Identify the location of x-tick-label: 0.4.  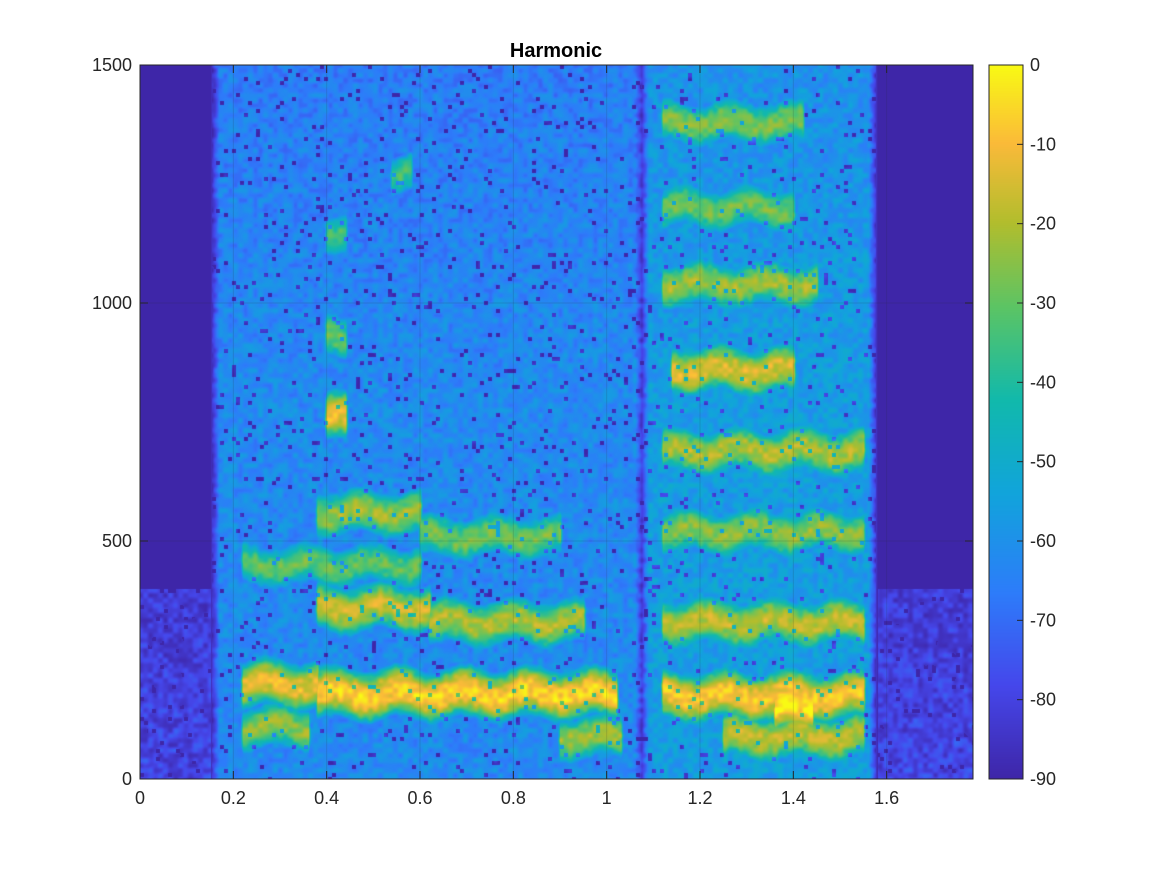
(326, 798).